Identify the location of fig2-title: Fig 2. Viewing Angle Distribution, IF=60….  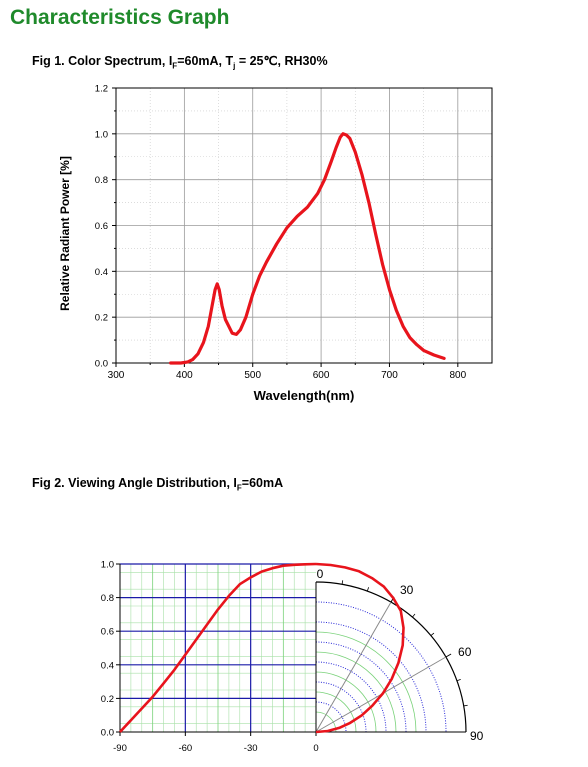
(157, 484).